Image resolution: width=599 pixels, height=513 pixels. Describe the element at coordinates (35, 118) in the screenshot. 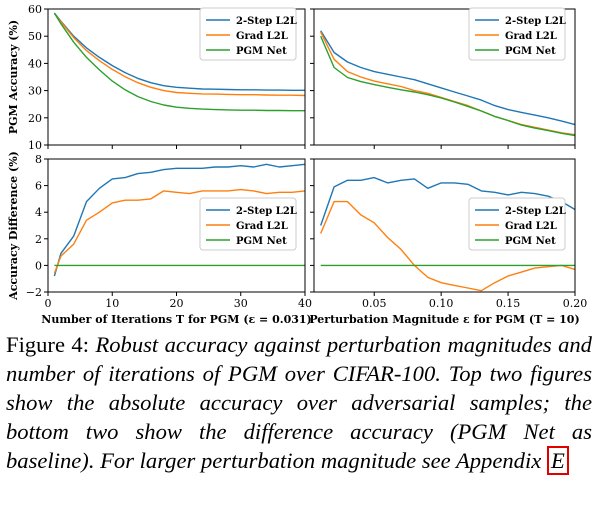

I see `y-tick-label: 20` at that location.